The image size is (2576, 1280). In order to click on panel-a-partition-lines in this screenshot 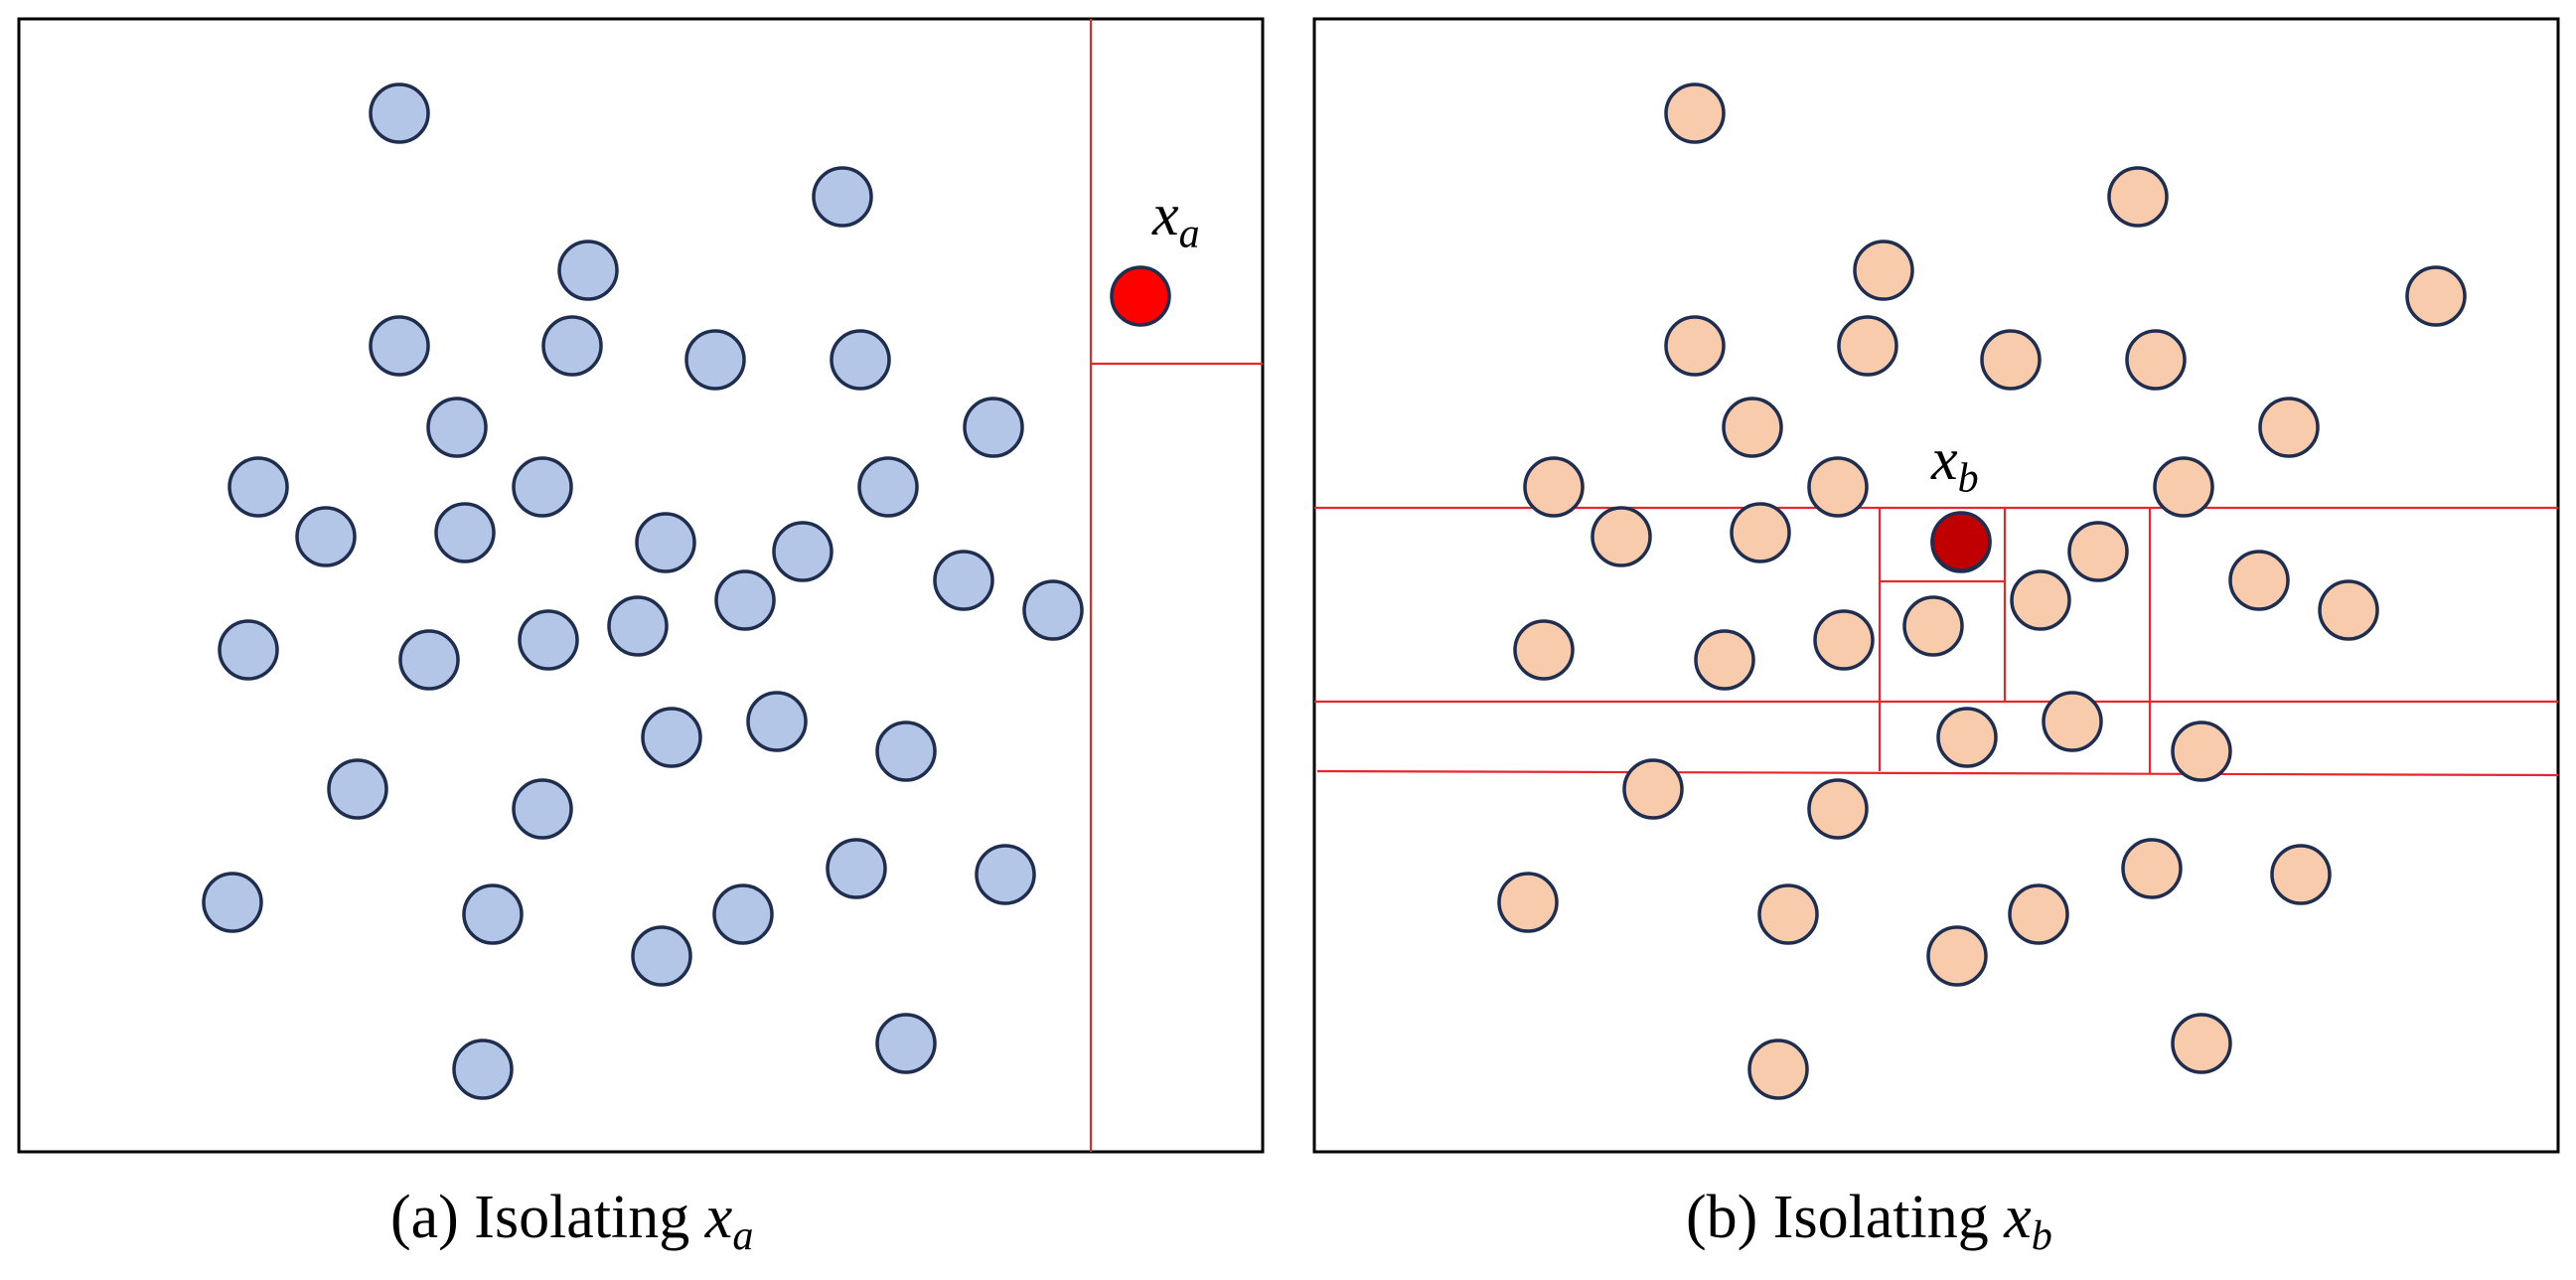, I will do `click(1176, 586)`.